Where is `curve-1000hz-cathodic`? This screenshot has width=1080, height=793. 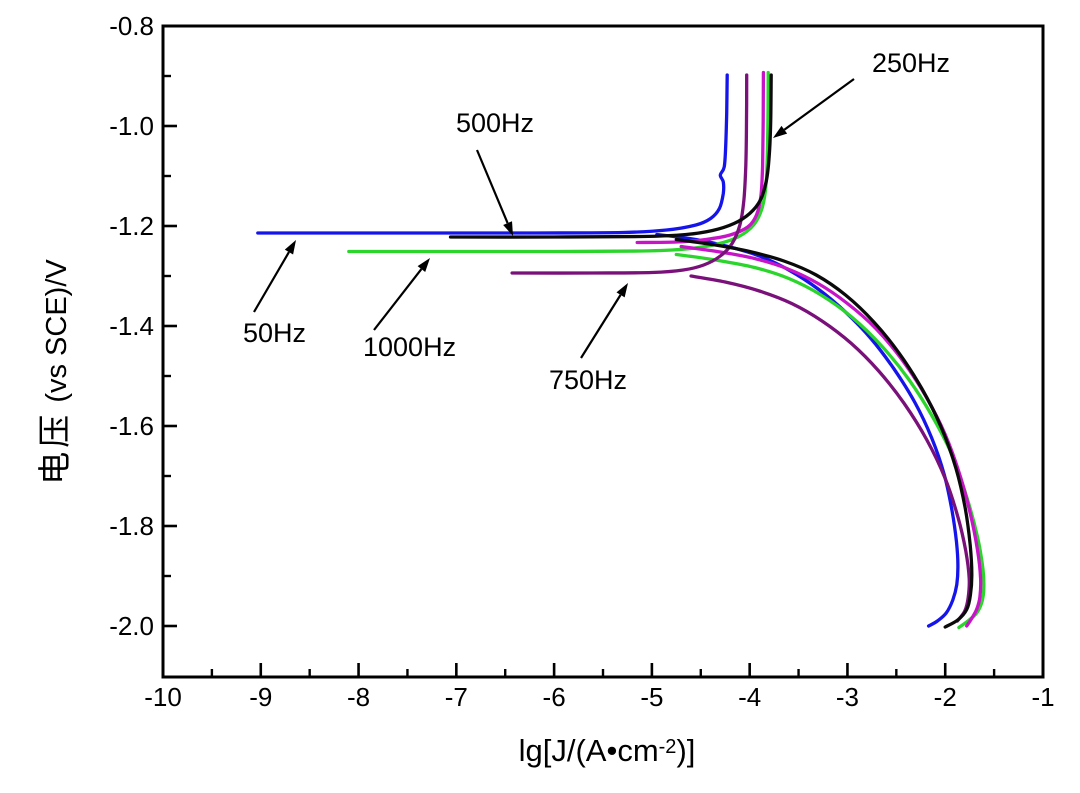
curve-1000hz-cathodic is located at coordinates (830, 441).